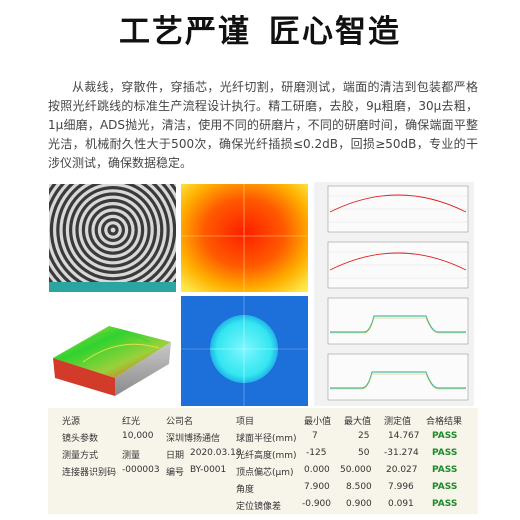 This screenshot has height=520, width=520. What do you see at coordinates (80, 456) in the screenshot?
I see `info-label: 测量方式` at bounding box center [80, 456].